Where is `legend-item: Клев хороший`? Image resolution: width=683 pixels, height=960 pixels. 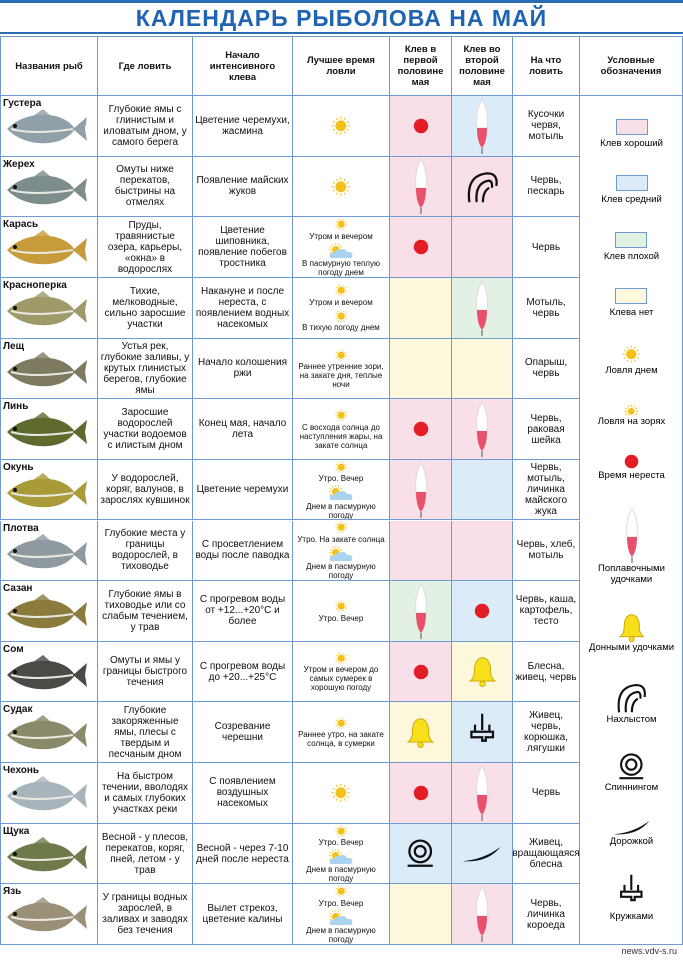 legend-item: Клев хороший is located at coordinates (631, 134).